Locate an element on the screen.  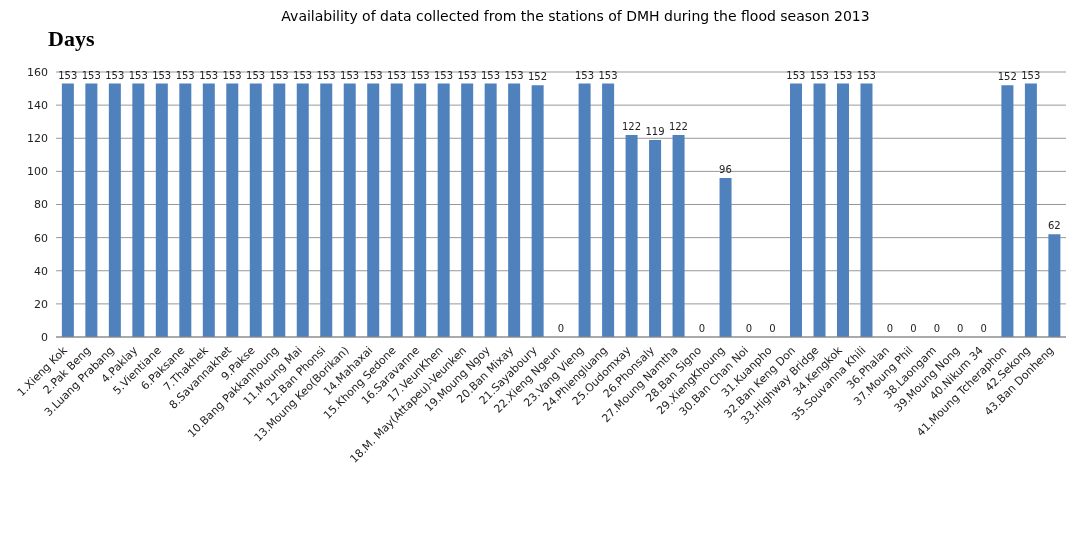
y-tick-label: 20 is located at coordinates (41, 304).